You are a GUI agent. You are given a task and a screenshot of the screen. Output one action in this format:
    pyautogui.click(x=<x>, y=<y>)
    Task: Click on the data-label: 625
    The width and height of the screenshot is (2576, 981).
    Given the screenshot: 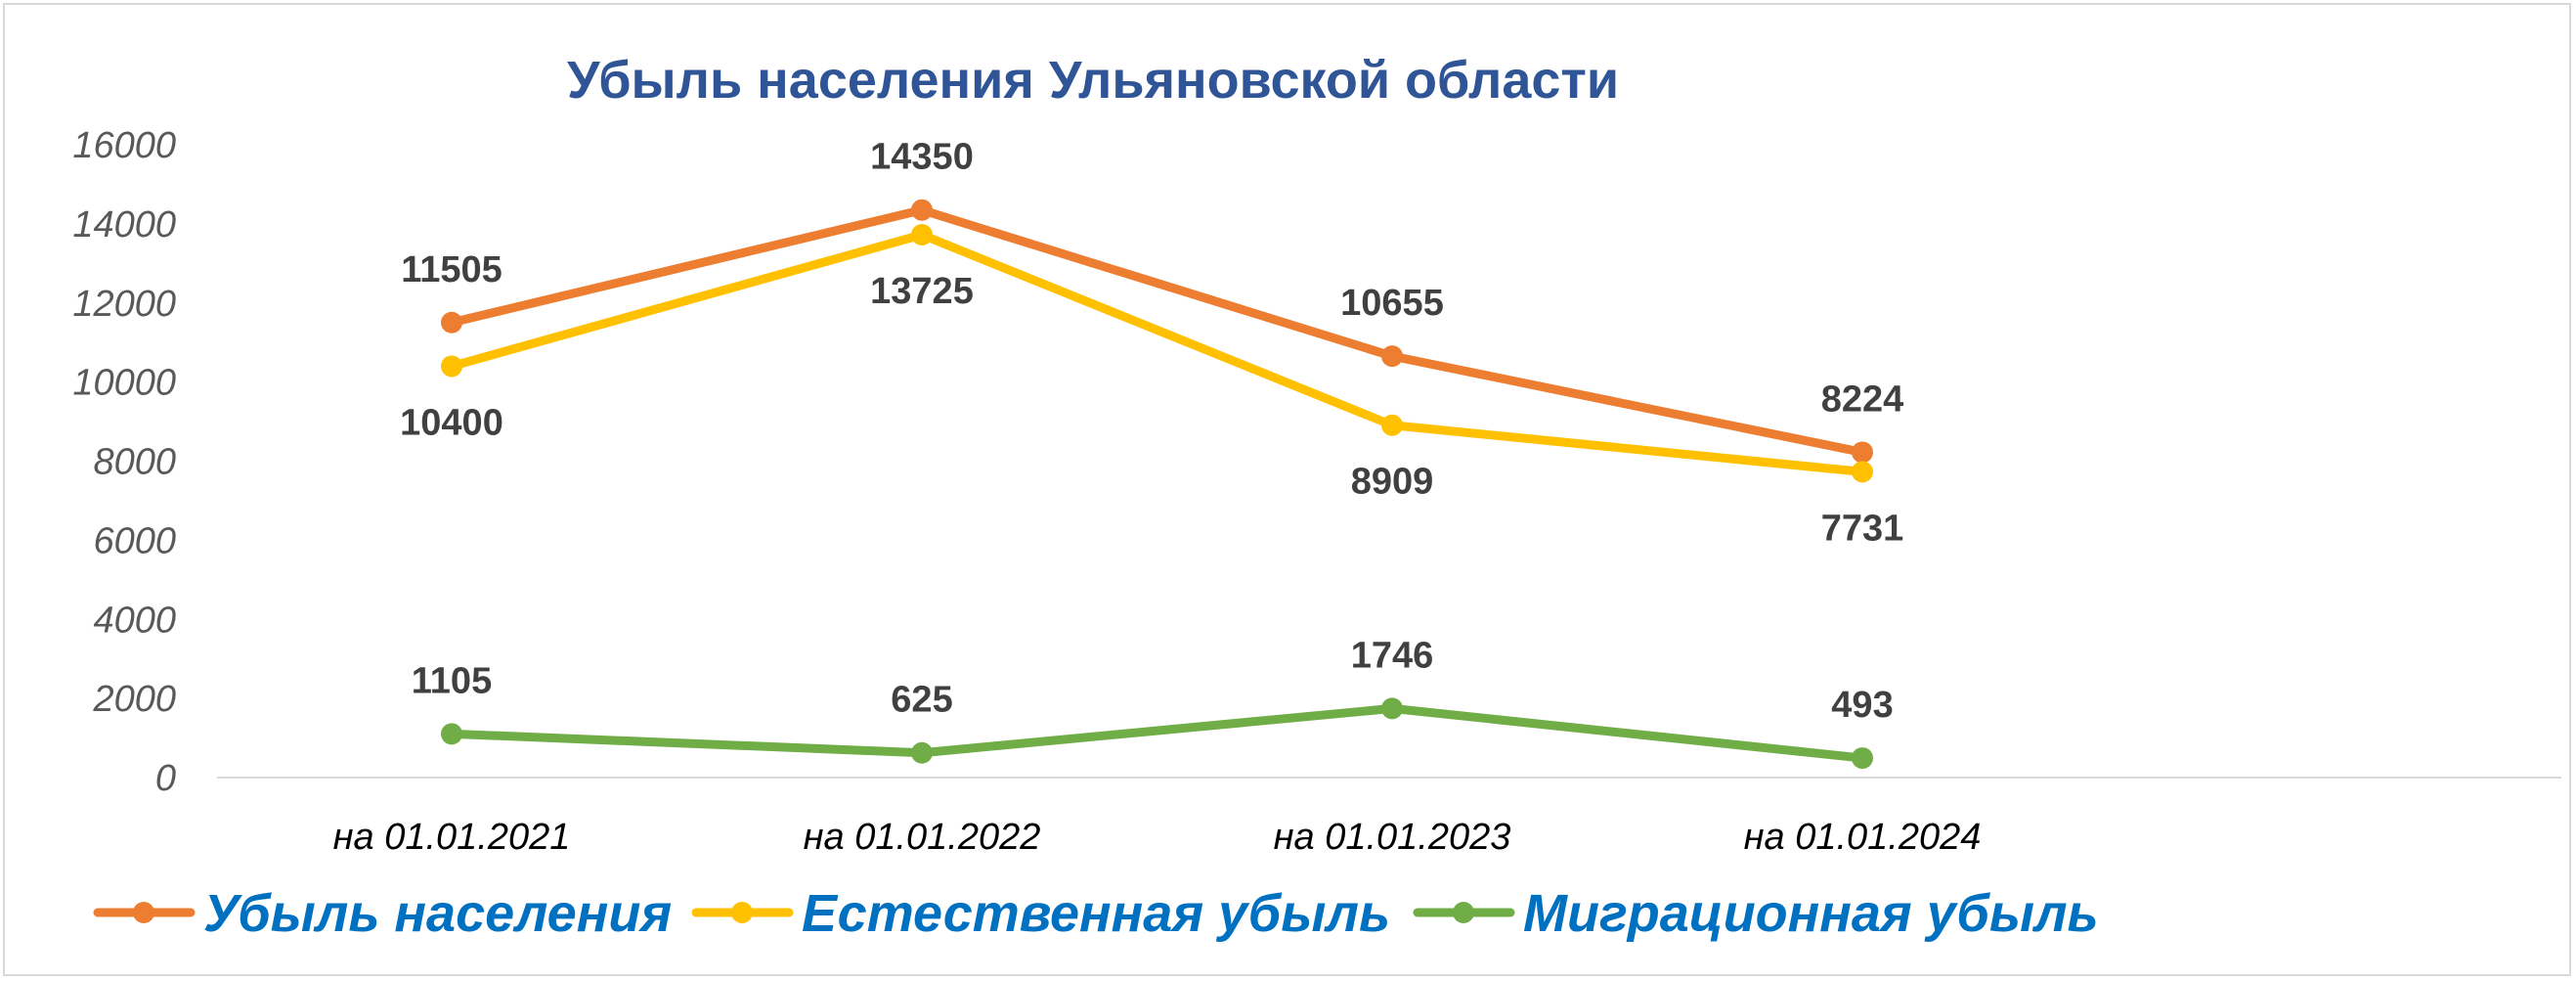 What is the action you would take?
    pyautogui.click(x=921, y=700)
    